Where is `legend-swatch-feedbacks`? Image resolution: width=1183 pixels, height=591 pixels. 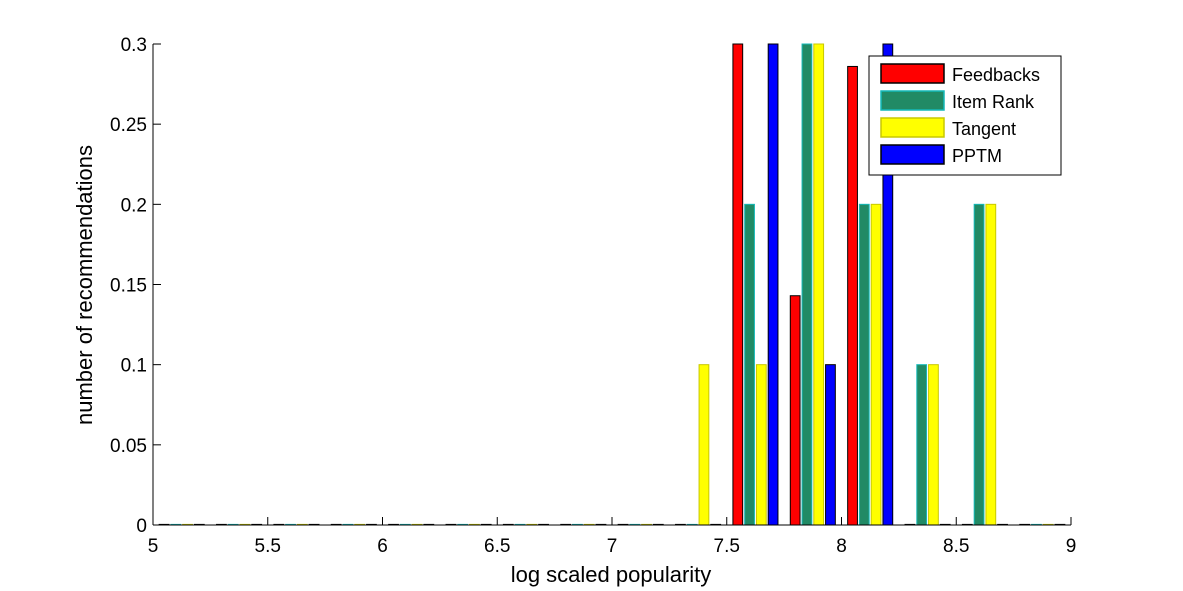
legend-swatch-feedbacks is located at coordinates (912, 73).